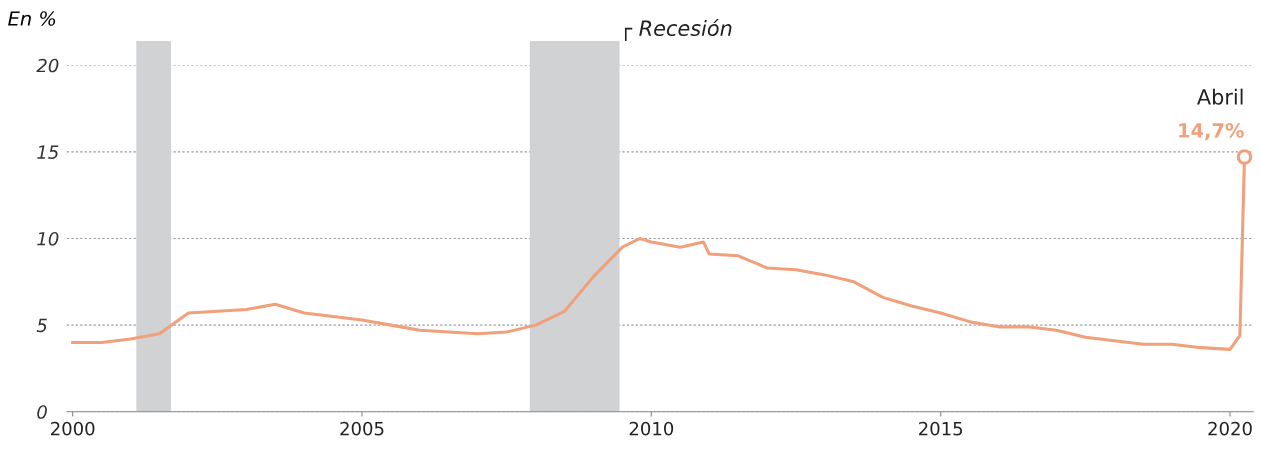 This screenshot has height=450, width=1262. I want to click on y-axis-title: En %, so click(32, 18).